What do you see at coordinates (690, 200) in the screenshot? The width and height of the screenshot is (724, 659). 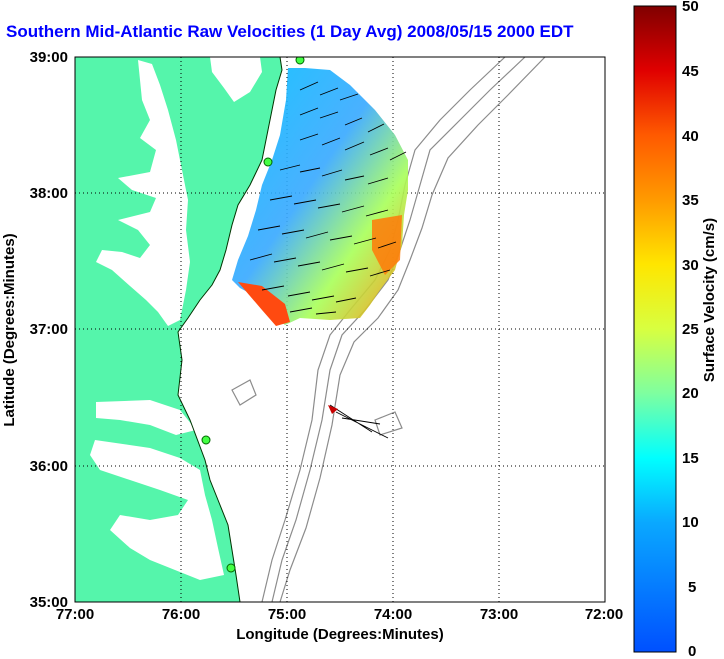 I see `colorbar-tick: 35` at bounding box center [690, 200].